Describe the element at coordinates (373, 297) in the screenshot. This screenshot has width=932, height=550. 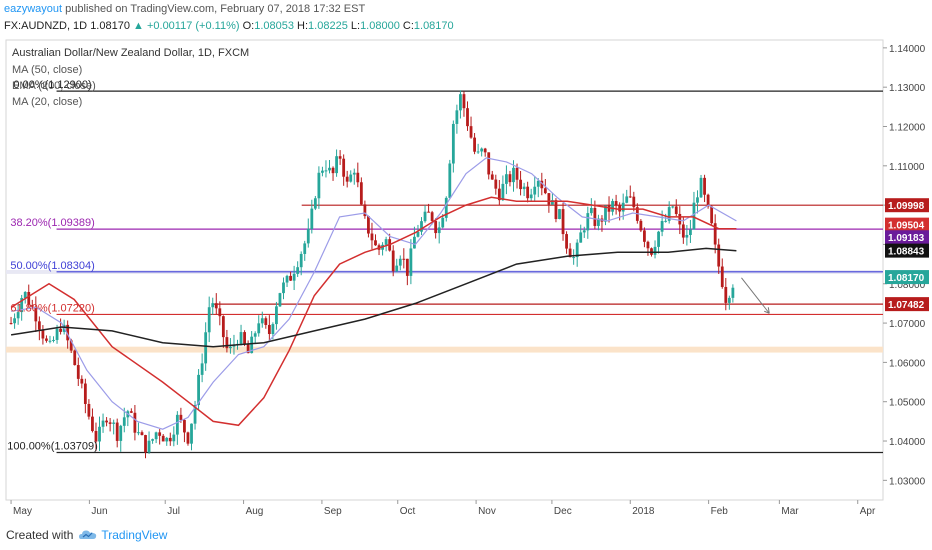
I see `ema200-line` at that location.